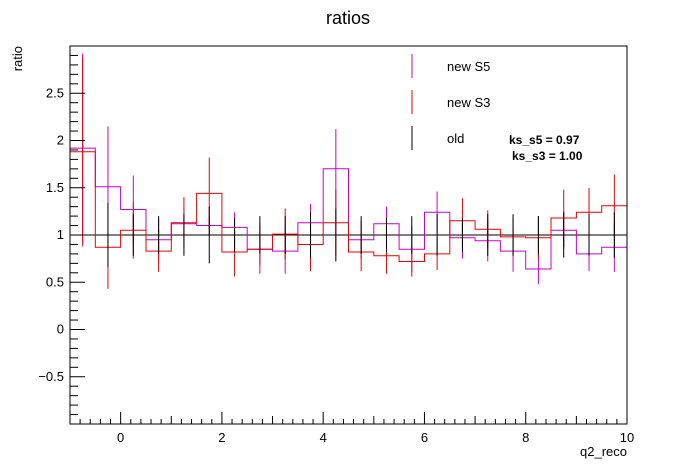  Describe the element at coordinates (547, 156) in the screenshot. I see `ks-annotation: ks_s3 = 1.00` at that location.